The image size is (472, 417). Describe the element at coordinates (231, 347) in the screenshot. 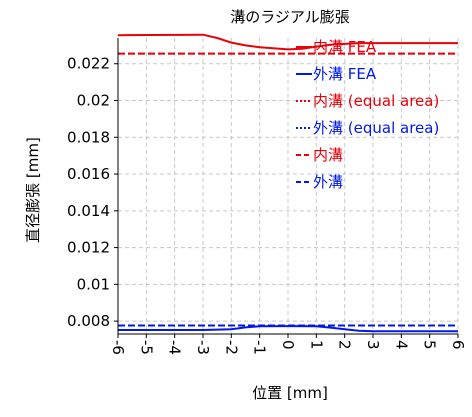

I see `x-tick-label: -2` at that location.